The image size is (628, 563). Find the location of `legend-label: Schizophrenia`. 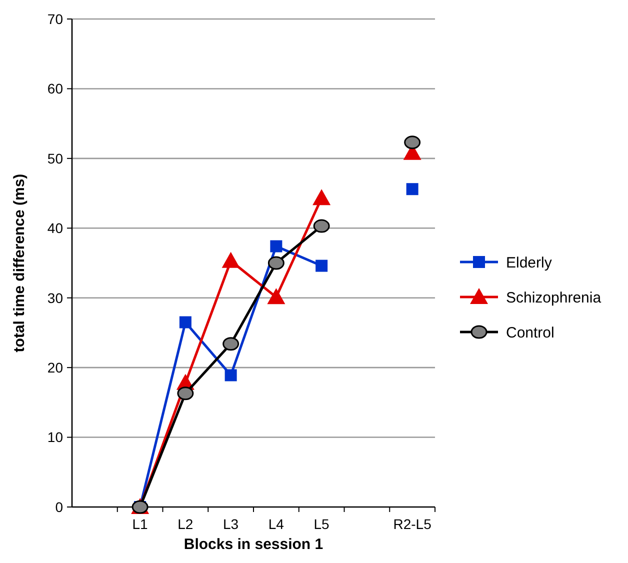

legend-label: Schizophrenia is located at coordinates (554, 297).